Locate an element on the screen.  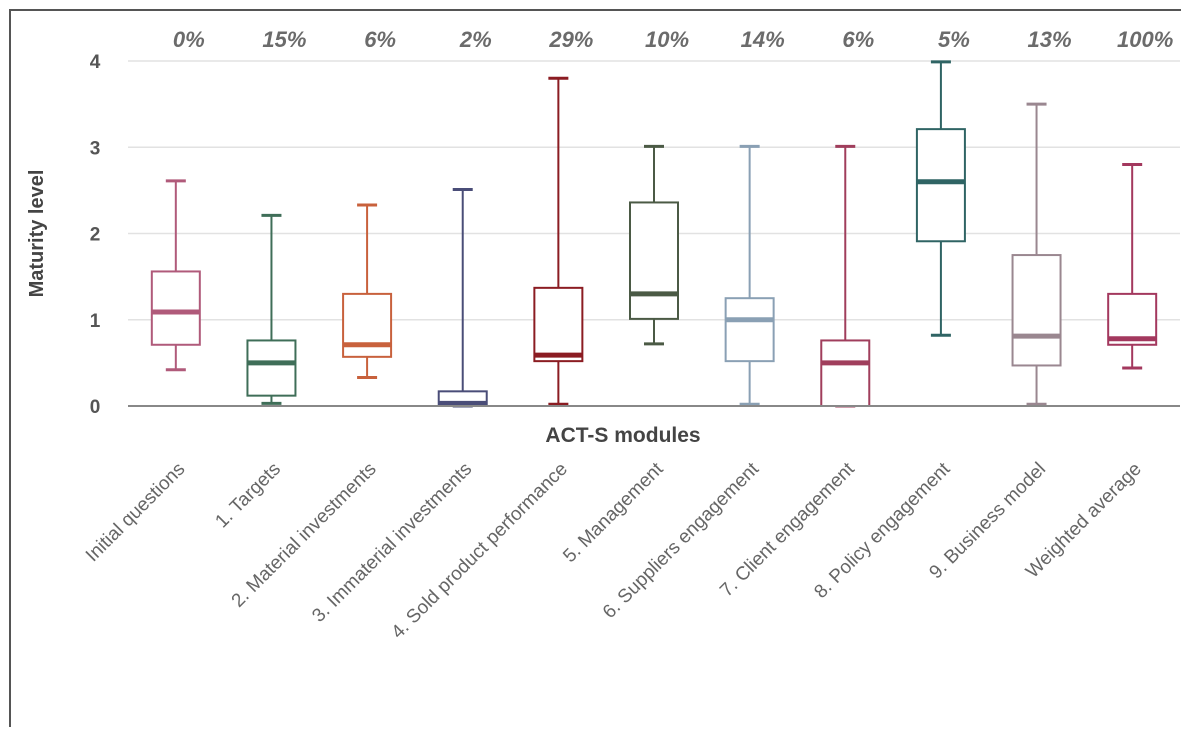
x-tick-label: Initial questions is located at coordinates (135, 512).